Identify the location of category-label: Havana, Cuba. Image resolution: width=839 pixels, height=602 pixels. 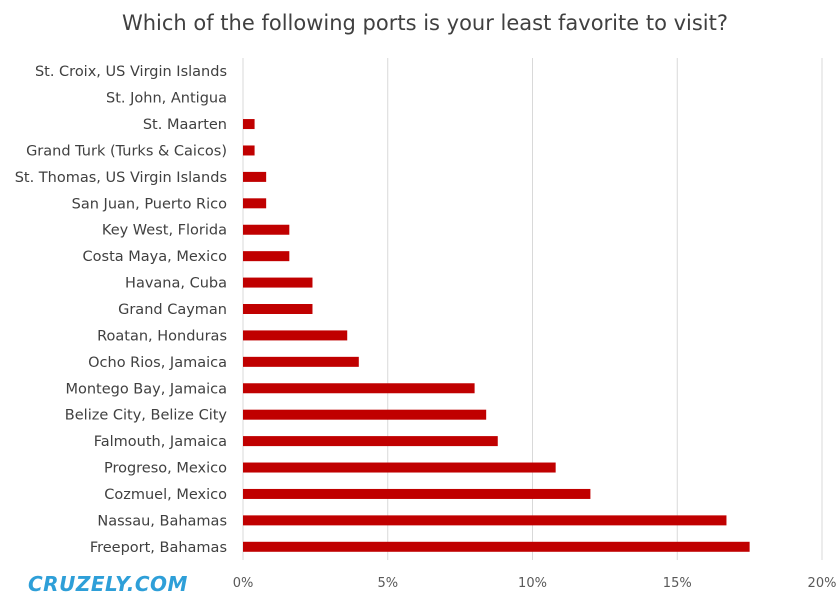
(176, 284).